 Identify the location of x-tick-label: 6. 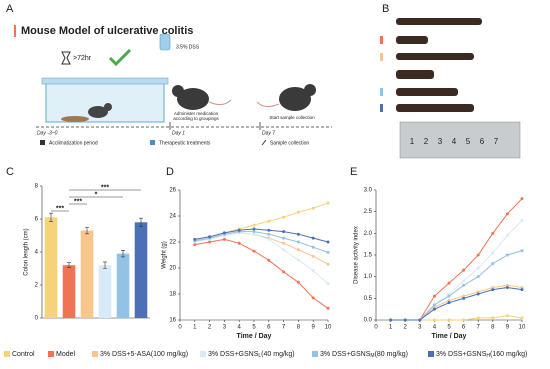
(464, 328).